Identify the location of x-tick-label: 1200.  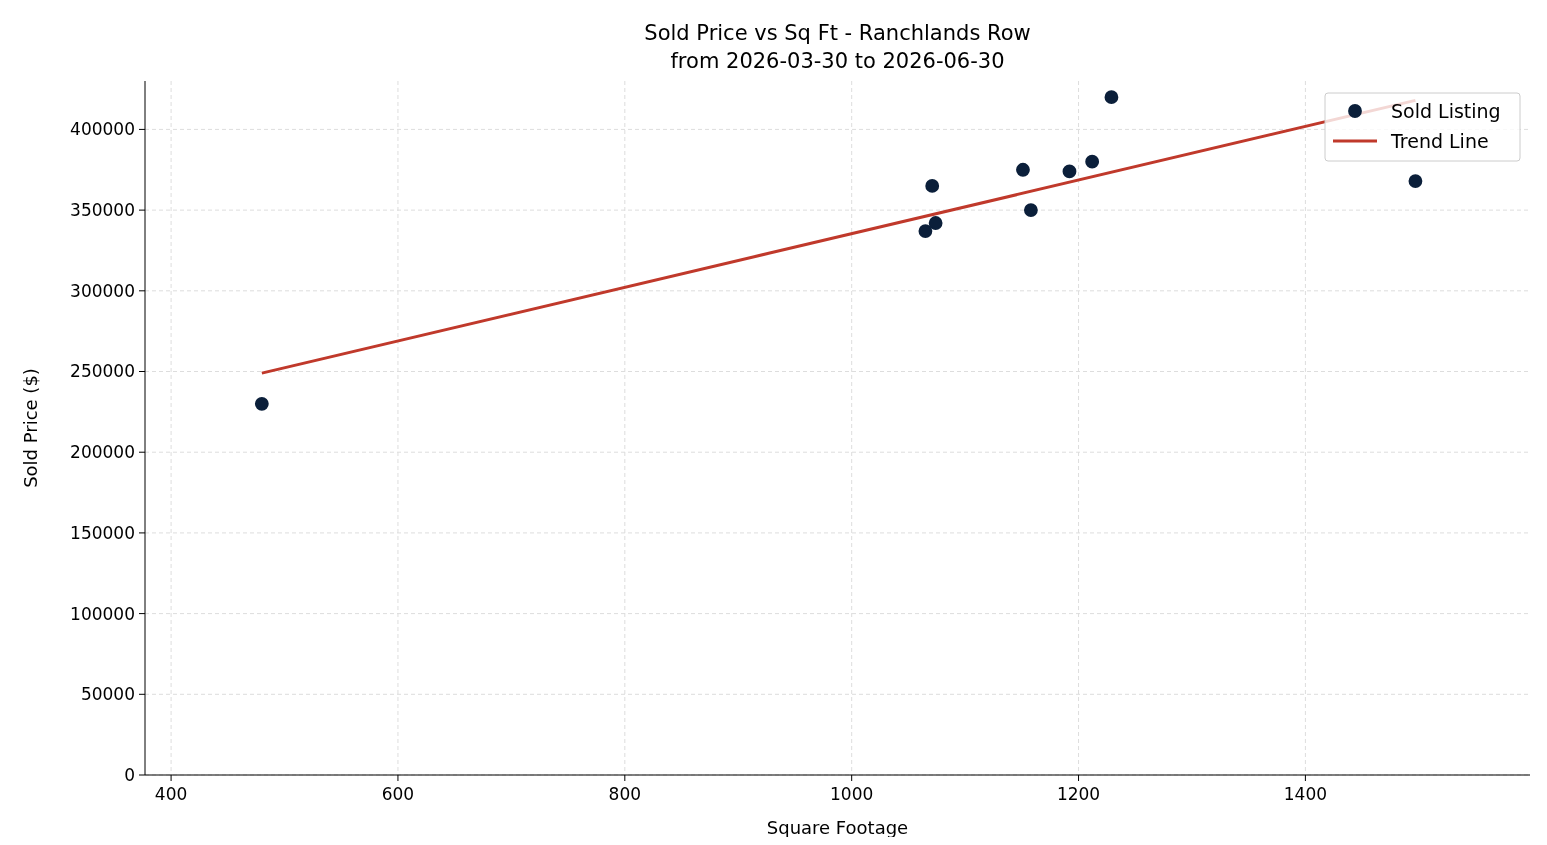
(1078, 794).